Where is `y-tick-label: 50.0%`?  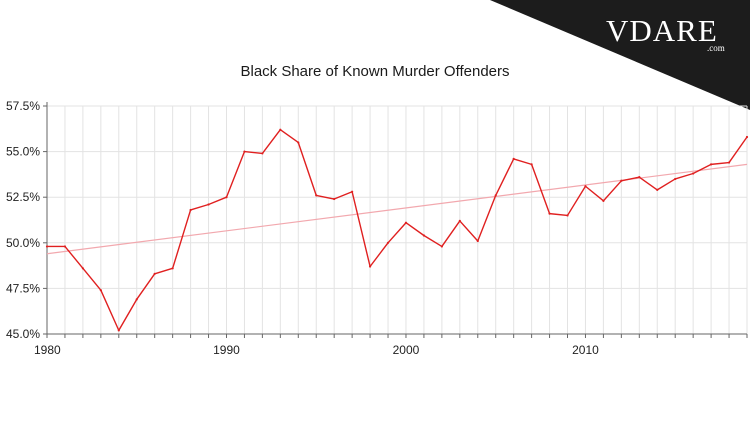 y-tick-label: 50.0% is located at coordinates (23, 243).